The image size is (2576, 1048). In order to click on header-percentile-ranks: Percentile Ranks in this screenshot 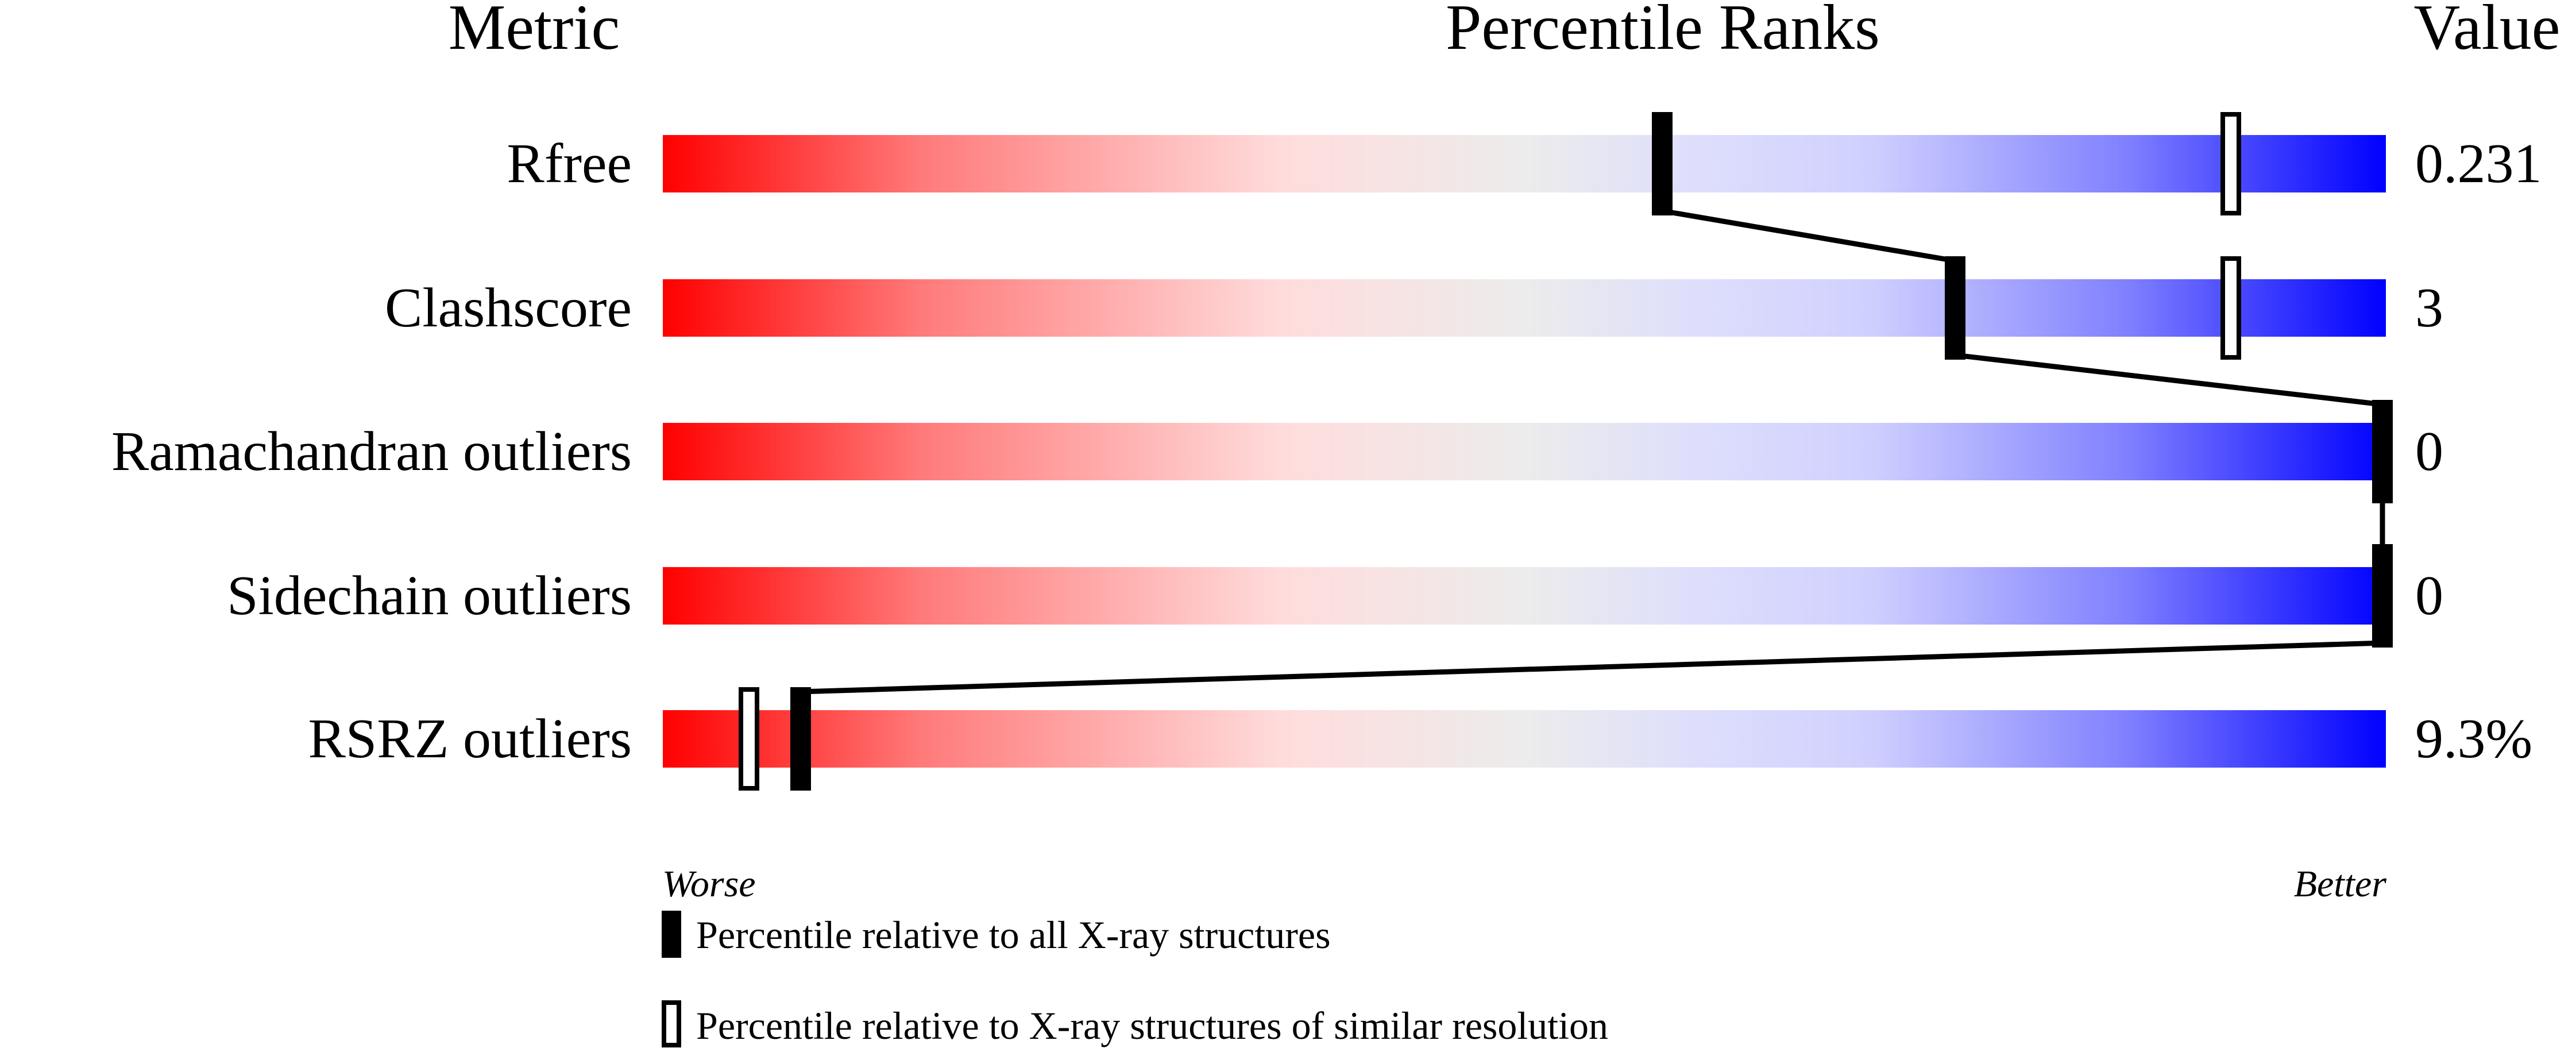, I will do `click(1663, 31)`.